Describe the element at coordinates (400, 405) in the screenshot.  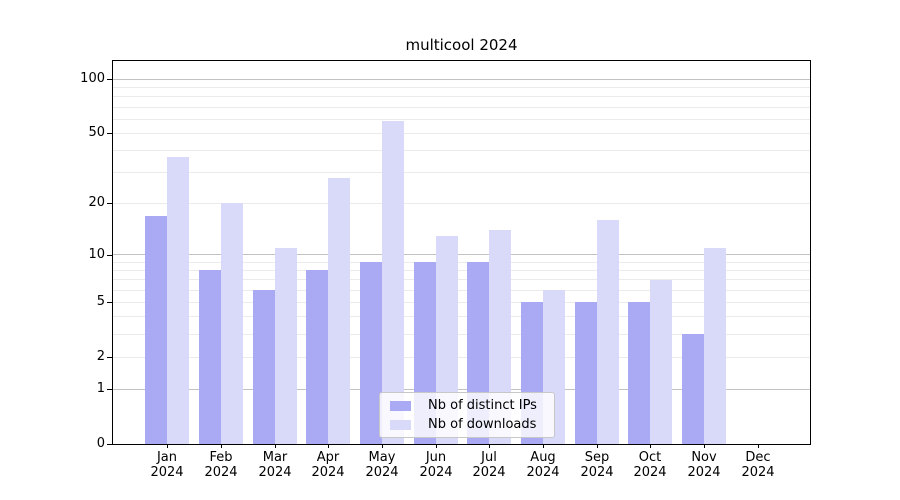
I see `legend-swatch-distinct-ips` at that location.